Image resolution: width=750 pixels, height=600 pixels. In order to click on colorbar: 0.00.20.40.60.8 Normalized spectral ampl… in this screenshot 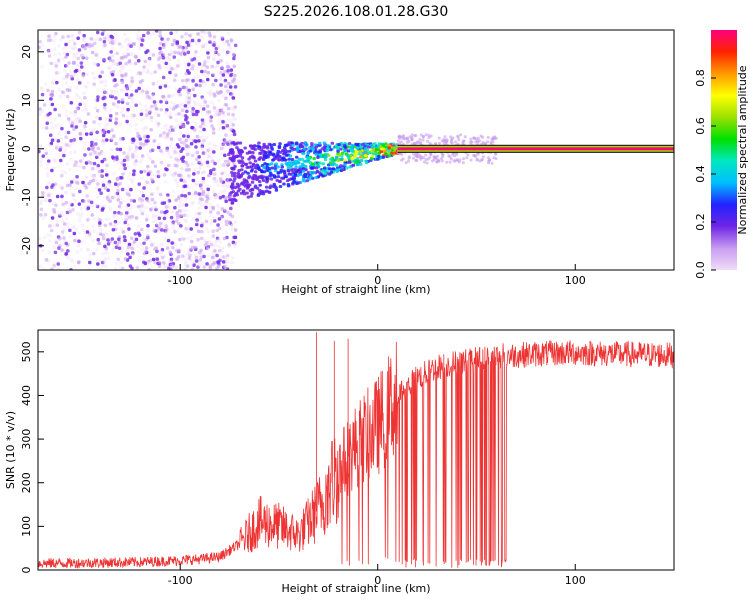, I will do `click(721, 154)`.